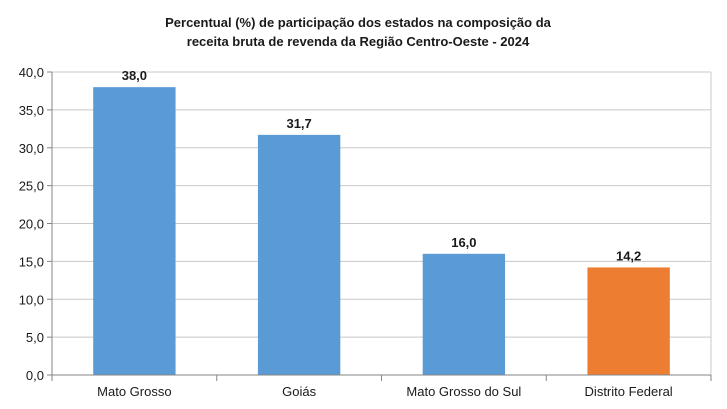 Image resolution: width=727 pixels, height=409 pixels. What do you see at coordinates (31, 186) in the screenshot?
I see `y-tick-label: 25,0` at bounding box center [31, 186].